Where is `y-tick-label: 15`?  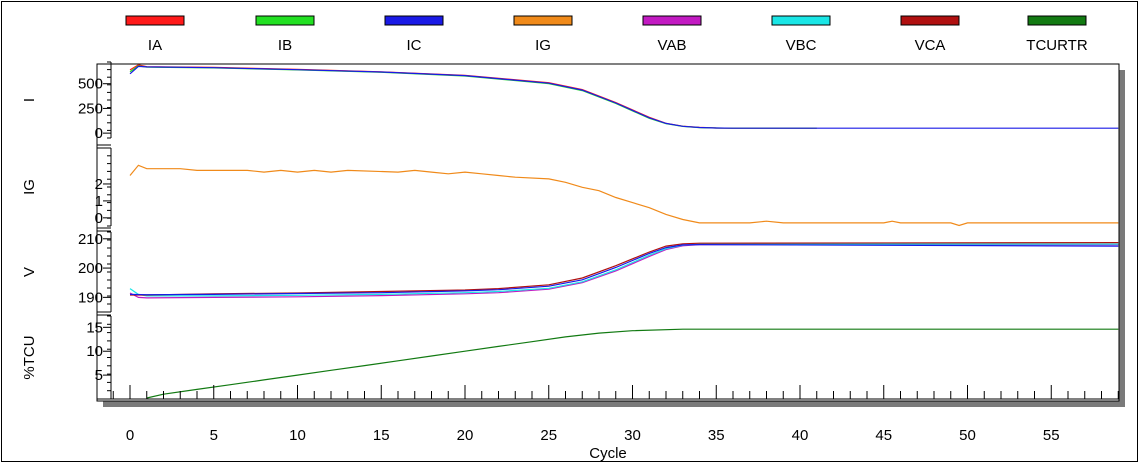 y-tick-label: 15 is located at coordinates (94, 327).